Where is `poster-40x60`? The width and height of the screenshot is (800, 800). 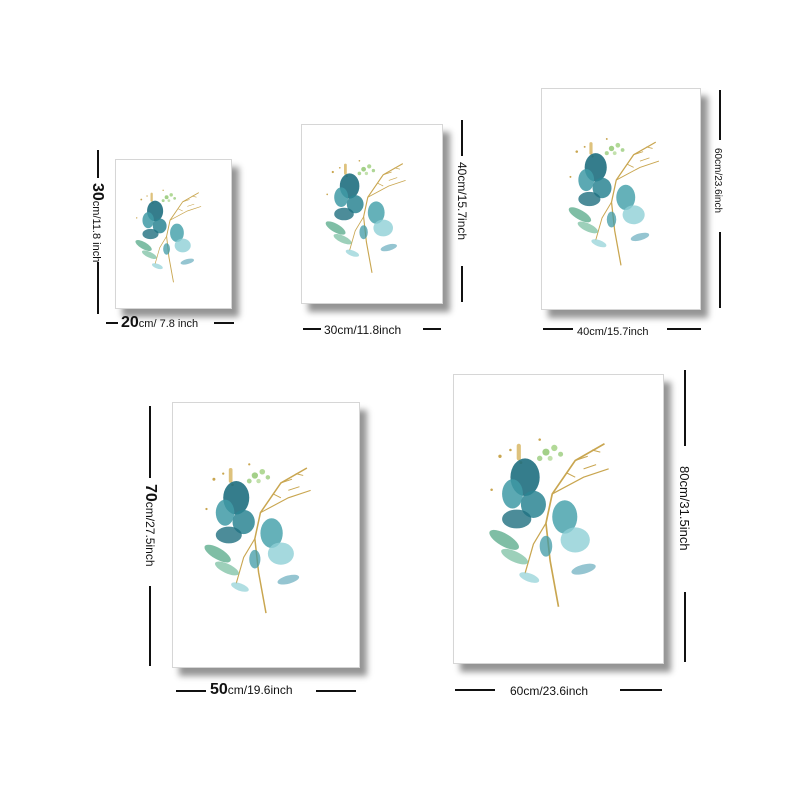 poster-40x60 is located at coordinates (621, 199).